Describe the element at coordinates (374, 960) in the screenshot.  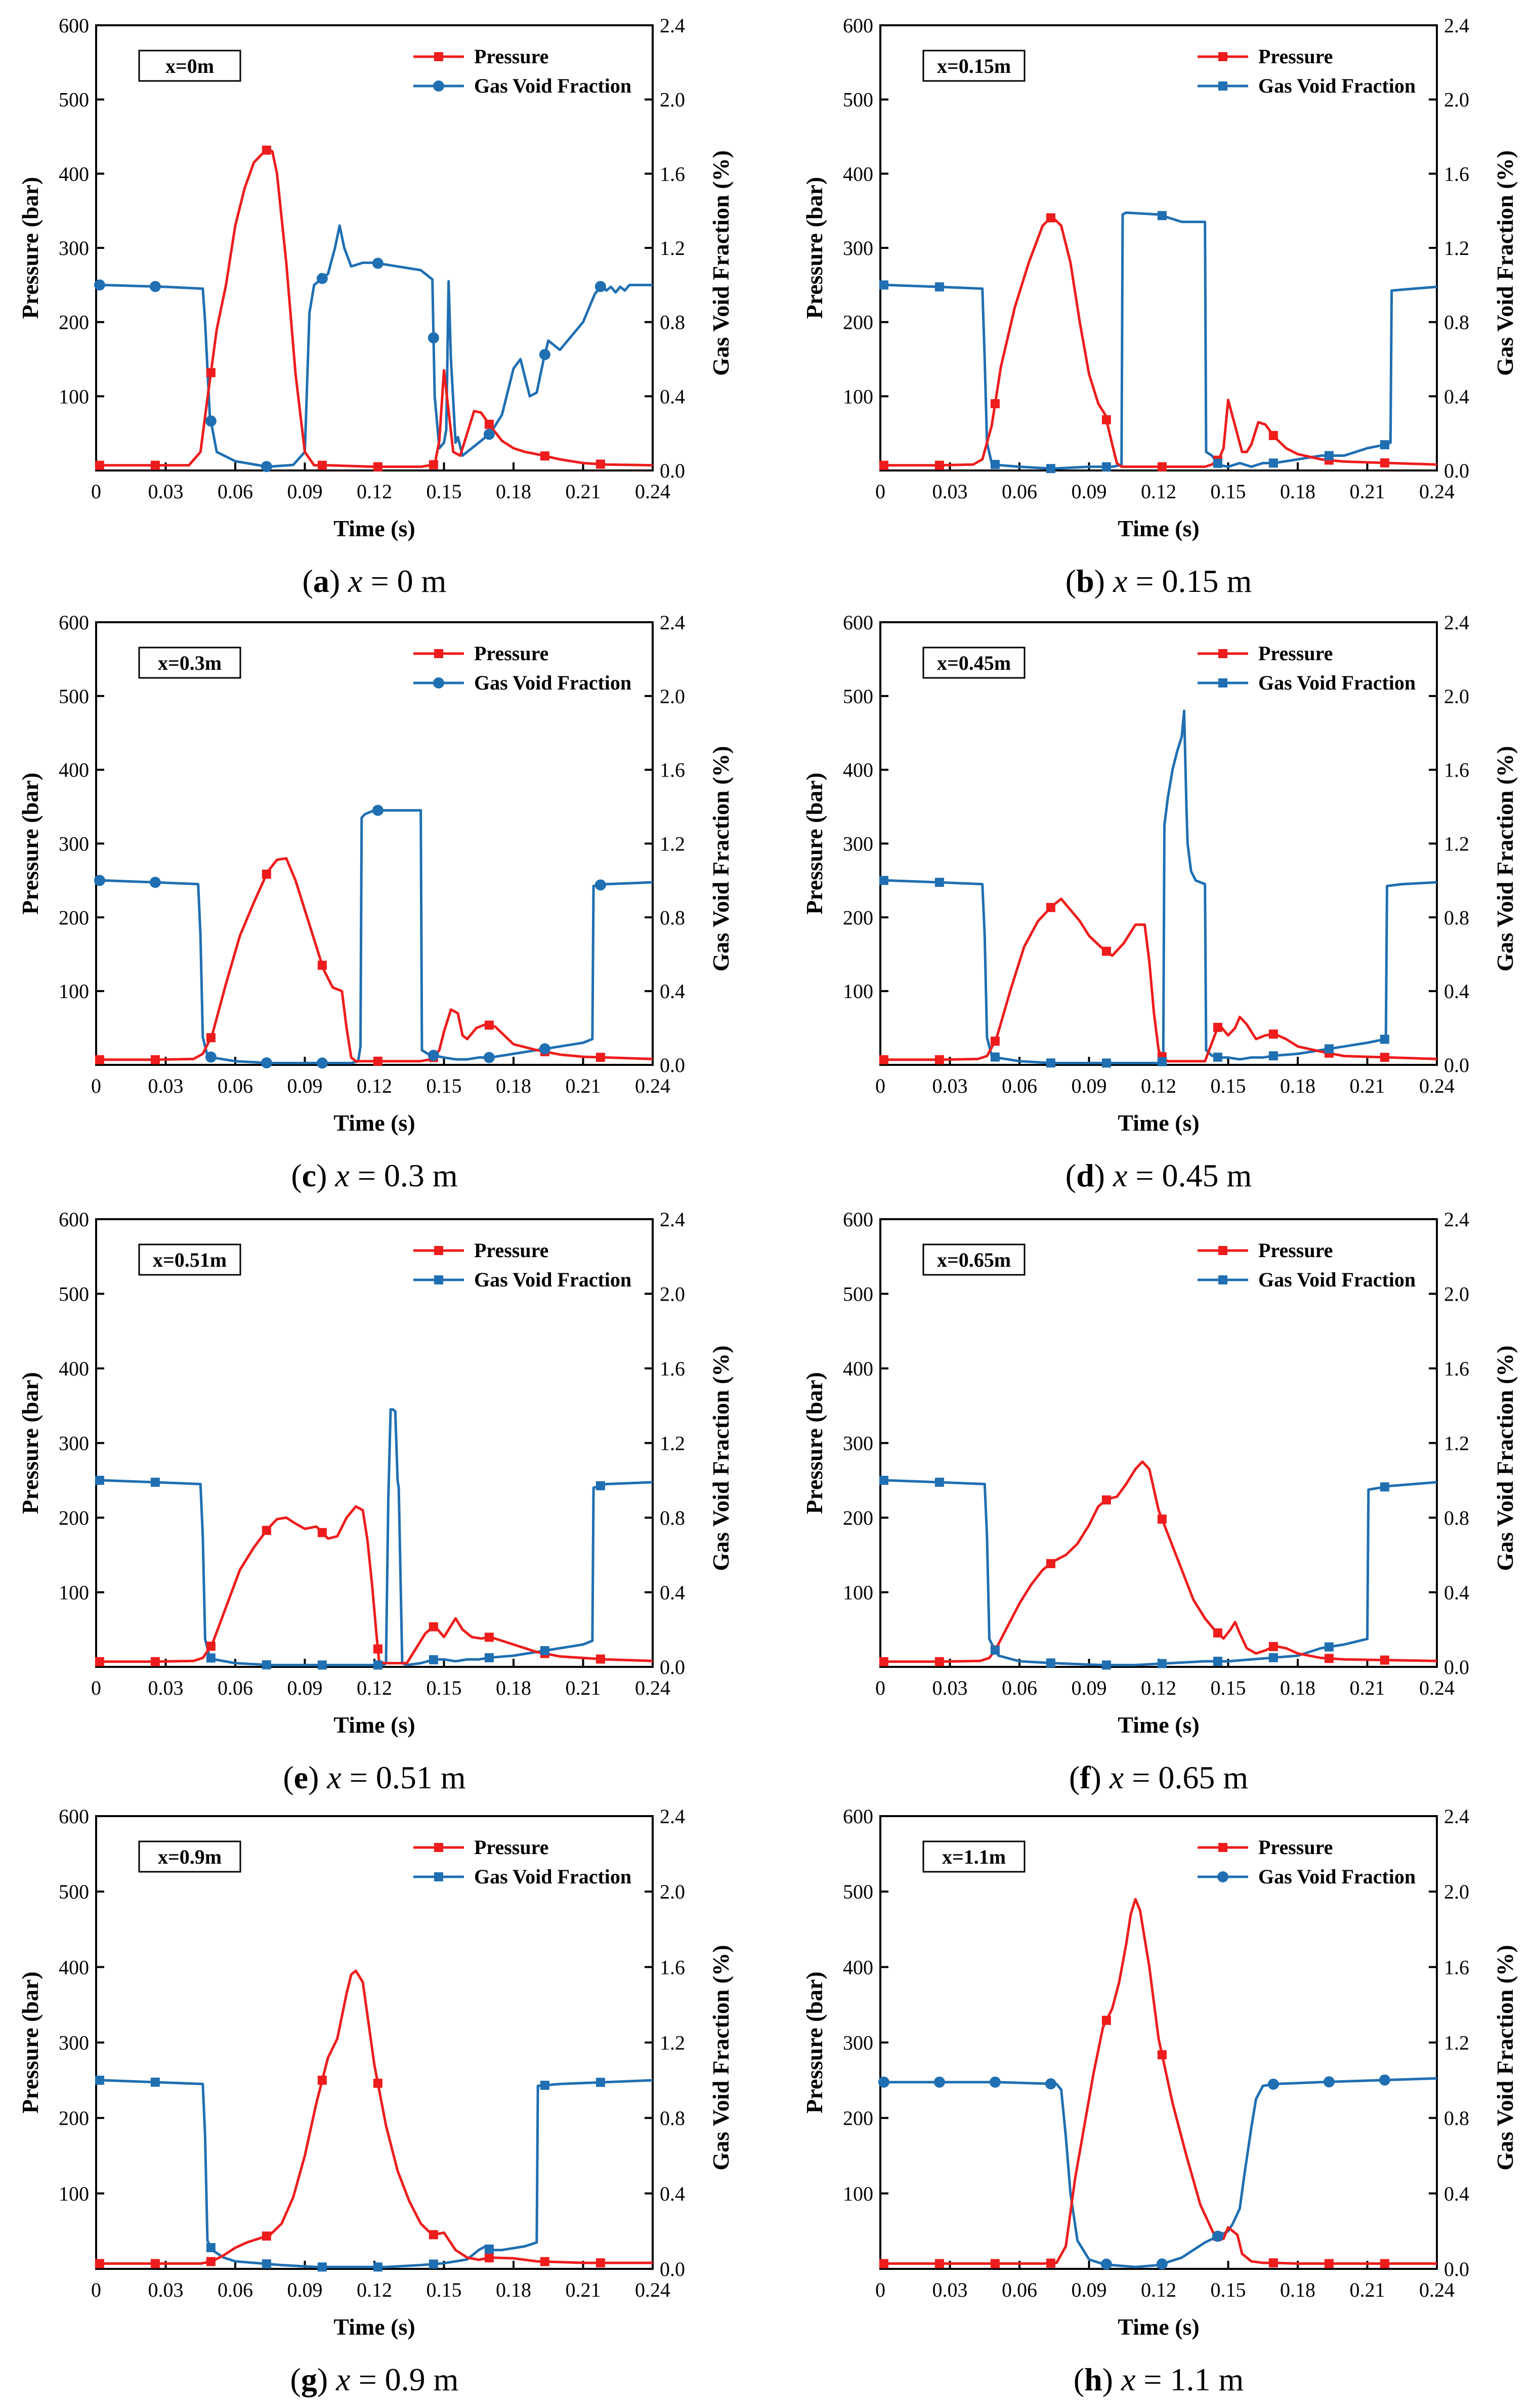
I see `pressure-line` at that location.